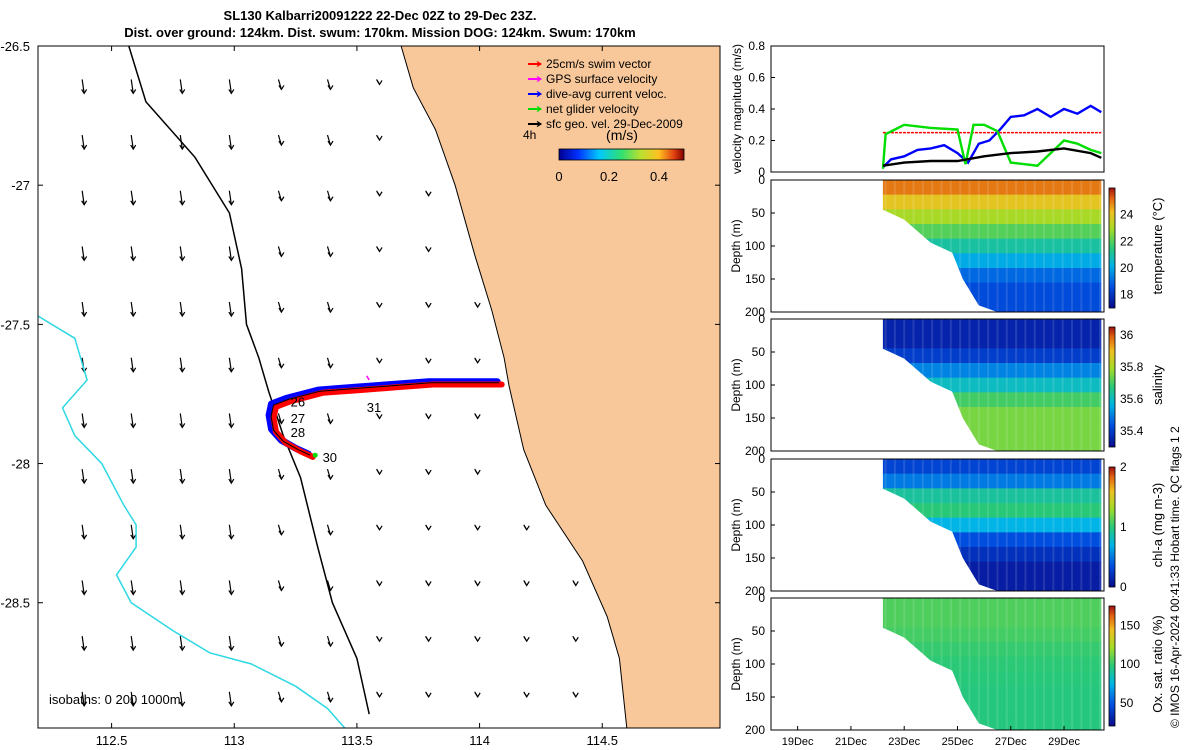  Describe the element at coordinates (1127, 295) in the screenshot. I see `colorbar-tick-label: 18` at that location.